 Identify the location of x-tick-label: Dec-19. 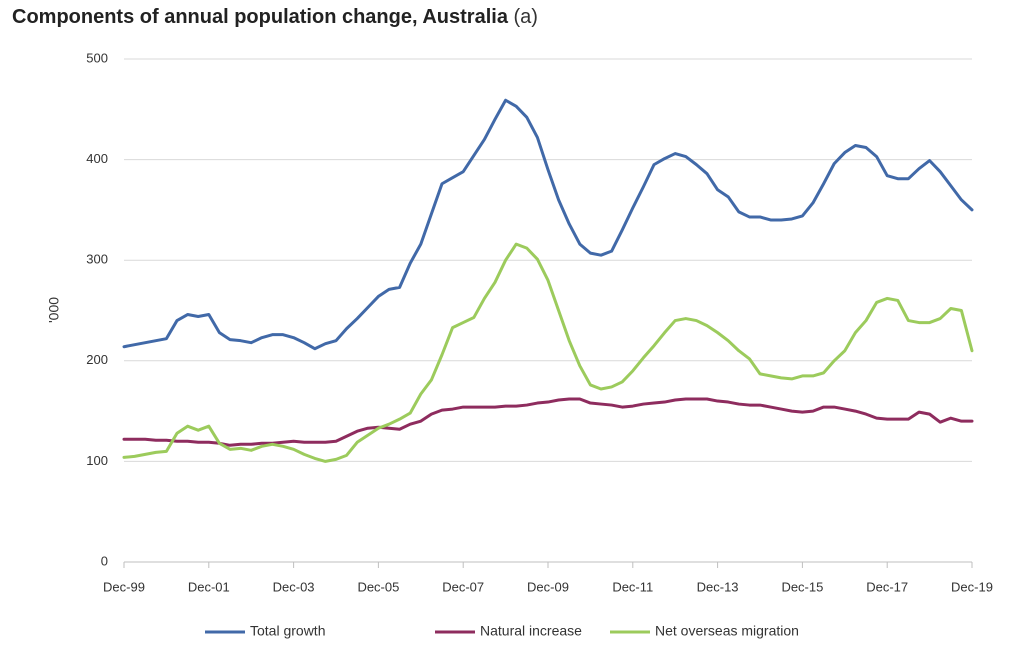
(972, 586).